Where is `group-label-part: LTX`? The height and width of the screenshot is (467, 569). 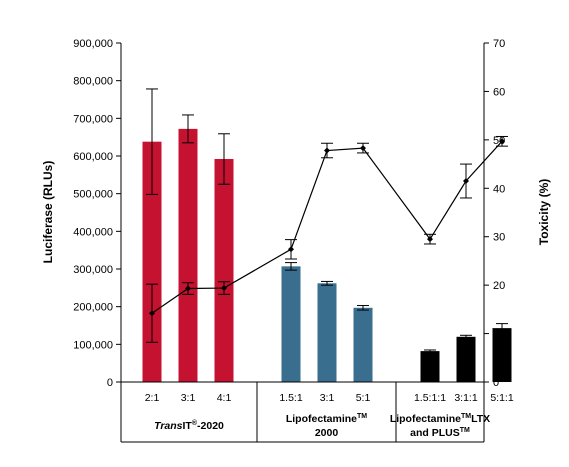 group-label-part: LTX is located at coordinates (480, 419).